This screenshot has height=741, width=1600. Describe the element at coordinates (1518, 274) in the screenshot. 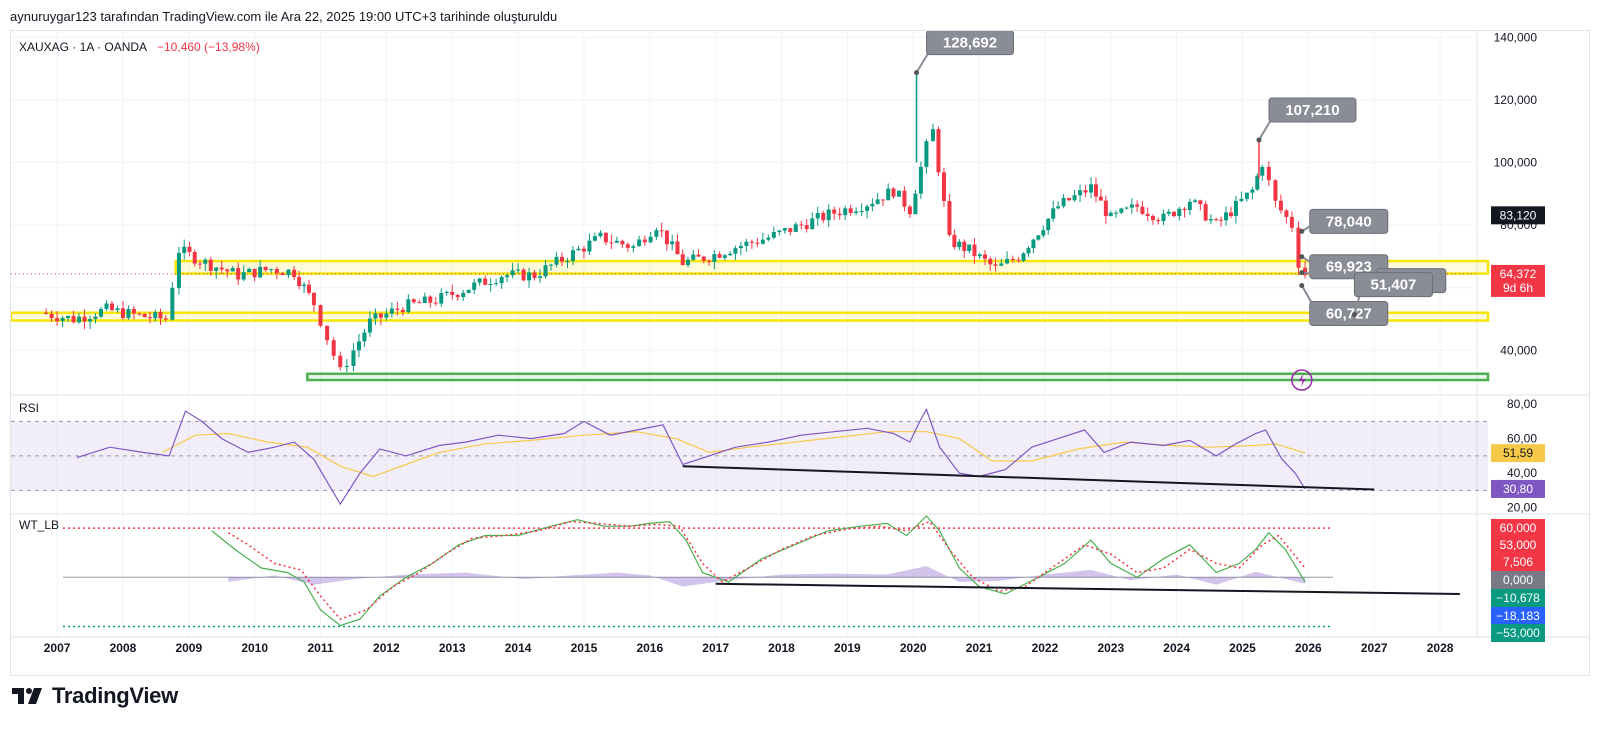

I see `last-price-label: 64,372` at that location.